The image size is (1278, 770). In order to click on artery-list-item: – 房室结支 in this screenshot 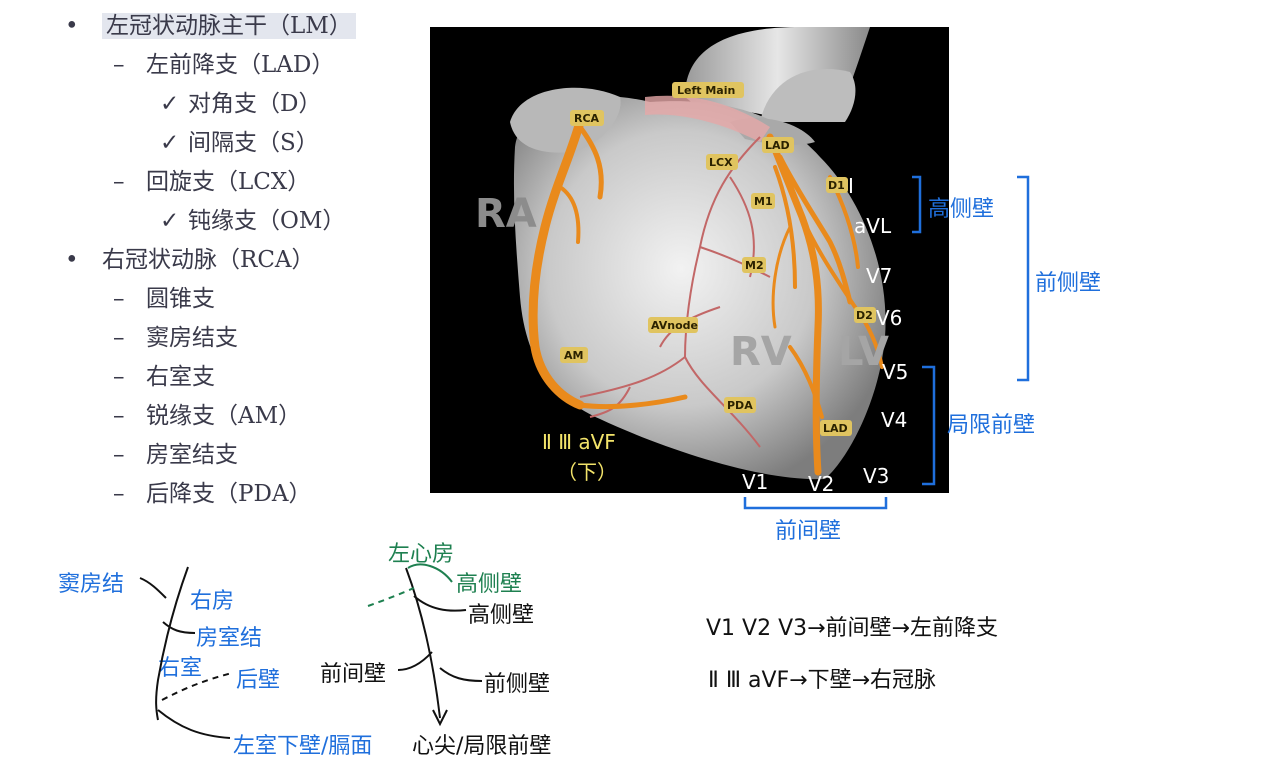, I will do `click(175, 452)`.